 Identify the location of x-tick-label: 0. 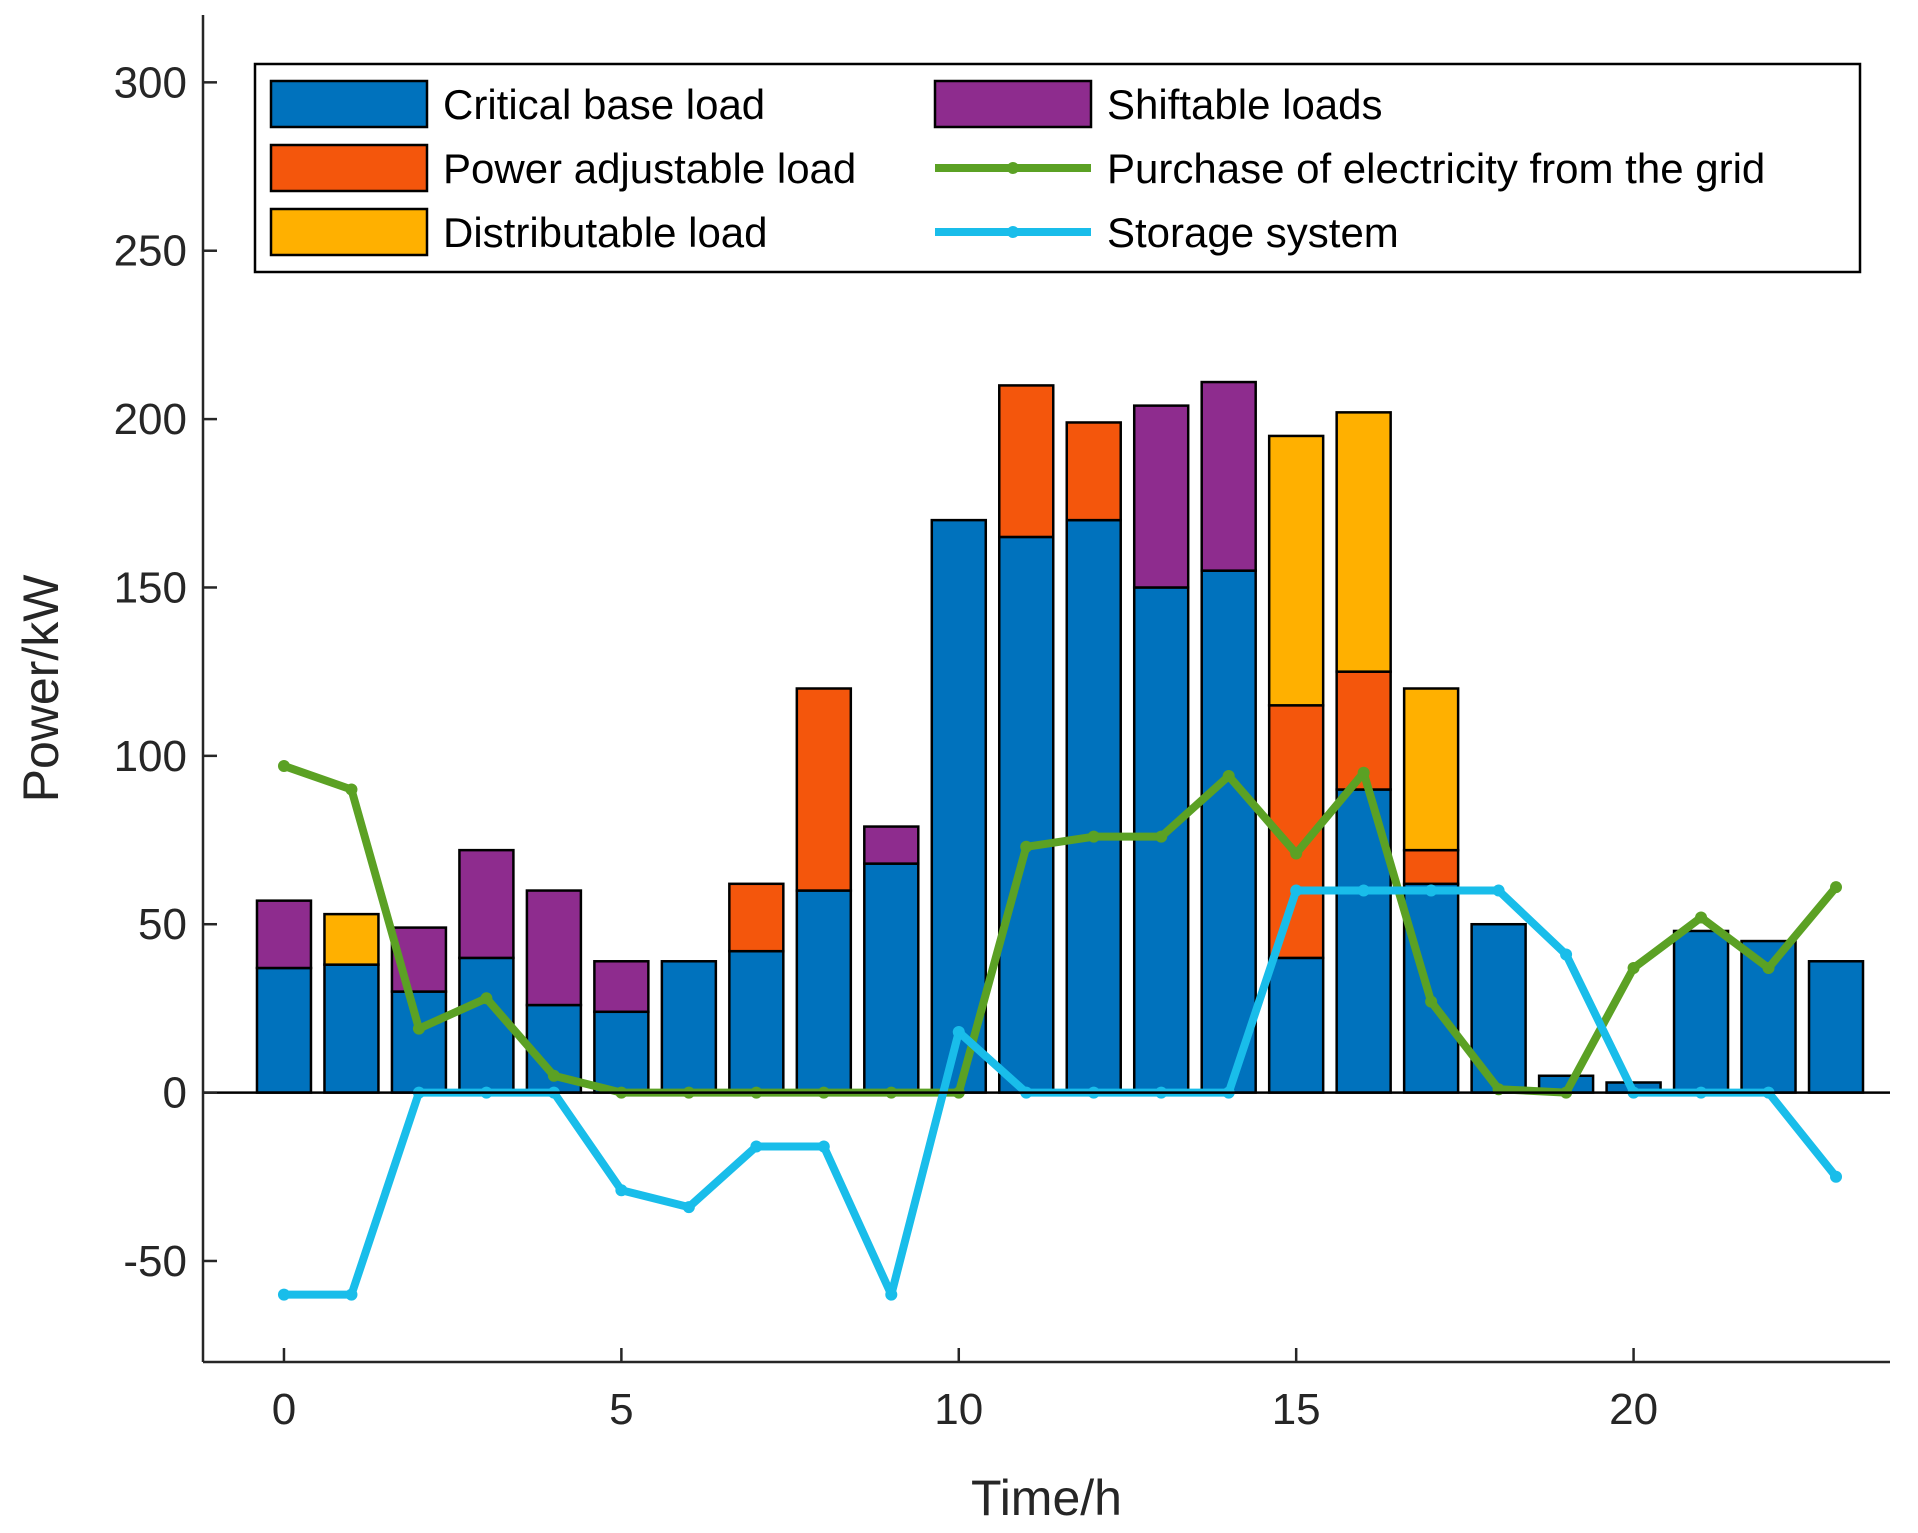
(284, 1409).